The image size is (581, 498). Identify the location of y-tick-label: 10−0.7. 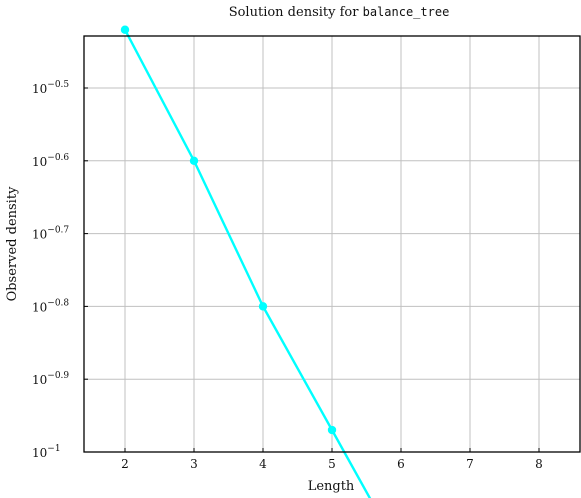
(50, 234).